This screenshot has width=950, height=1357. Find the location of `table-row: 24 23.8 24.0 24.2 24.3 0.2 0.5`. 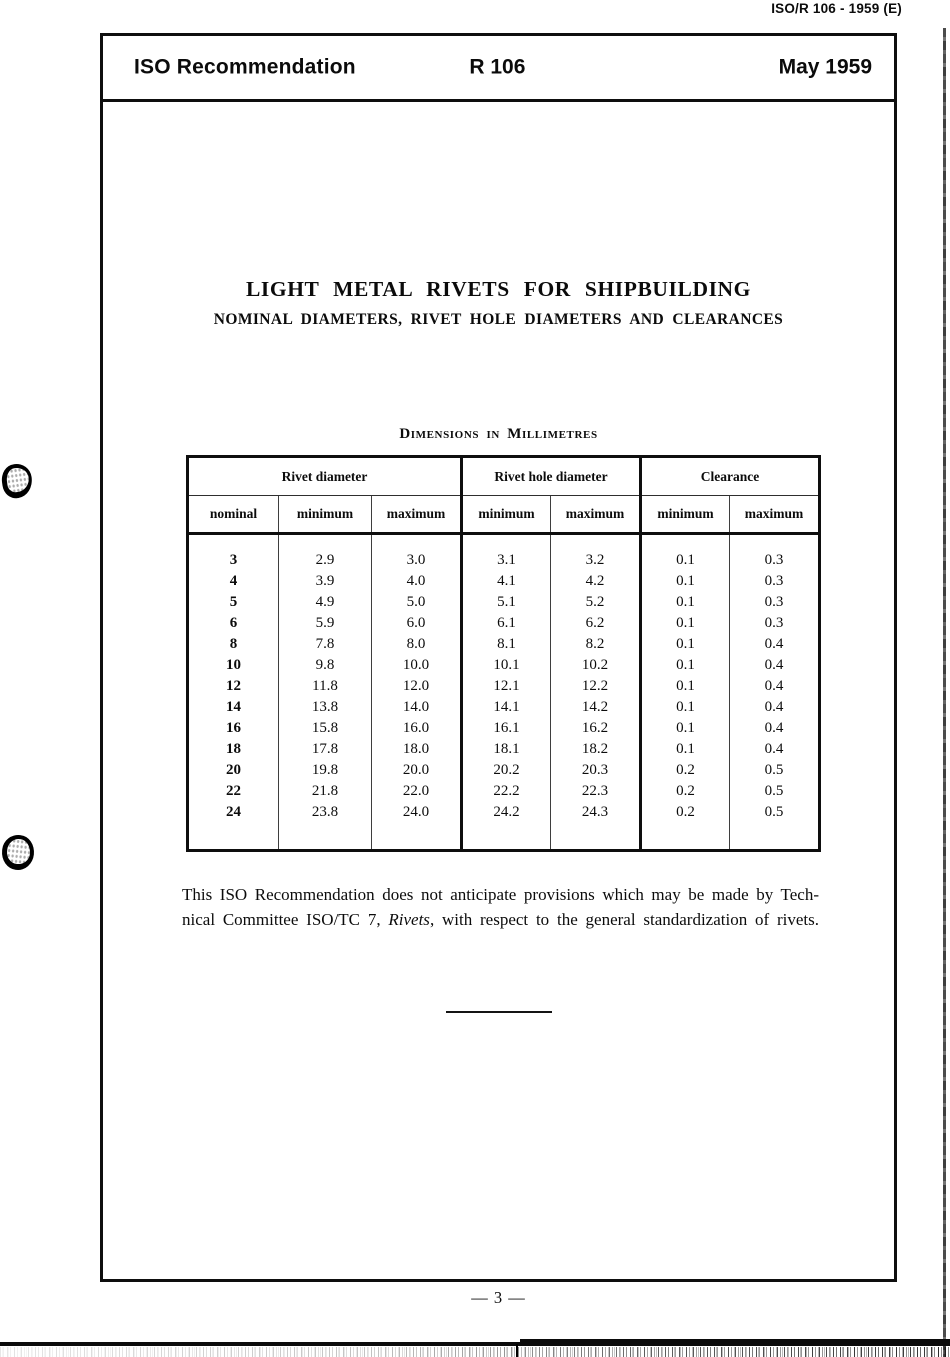

table-row: 24 23.8 24.0 24.2 24.3 0.2 0.5 is located at coordinates (504, 826).